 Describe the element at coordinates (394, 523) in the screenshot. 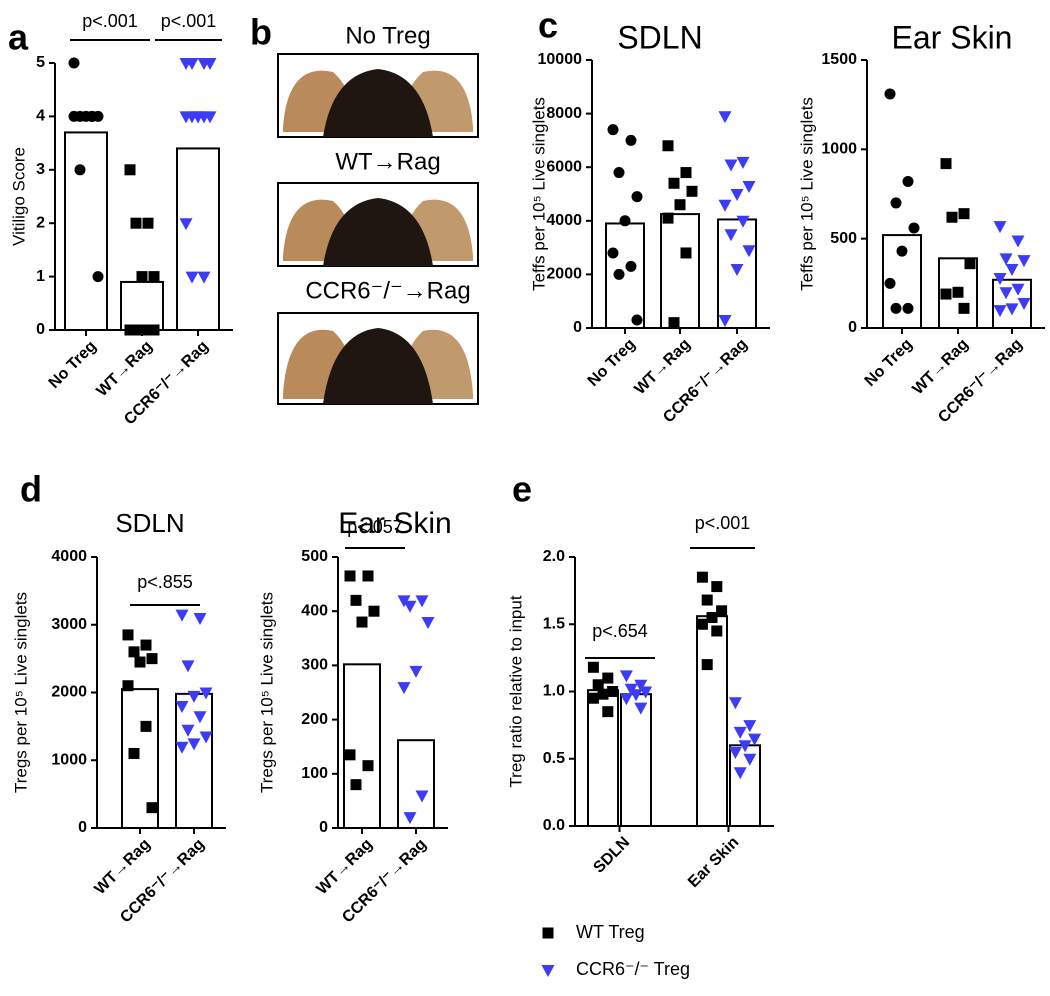

I see `chart-title: Ear Skin` at that location.